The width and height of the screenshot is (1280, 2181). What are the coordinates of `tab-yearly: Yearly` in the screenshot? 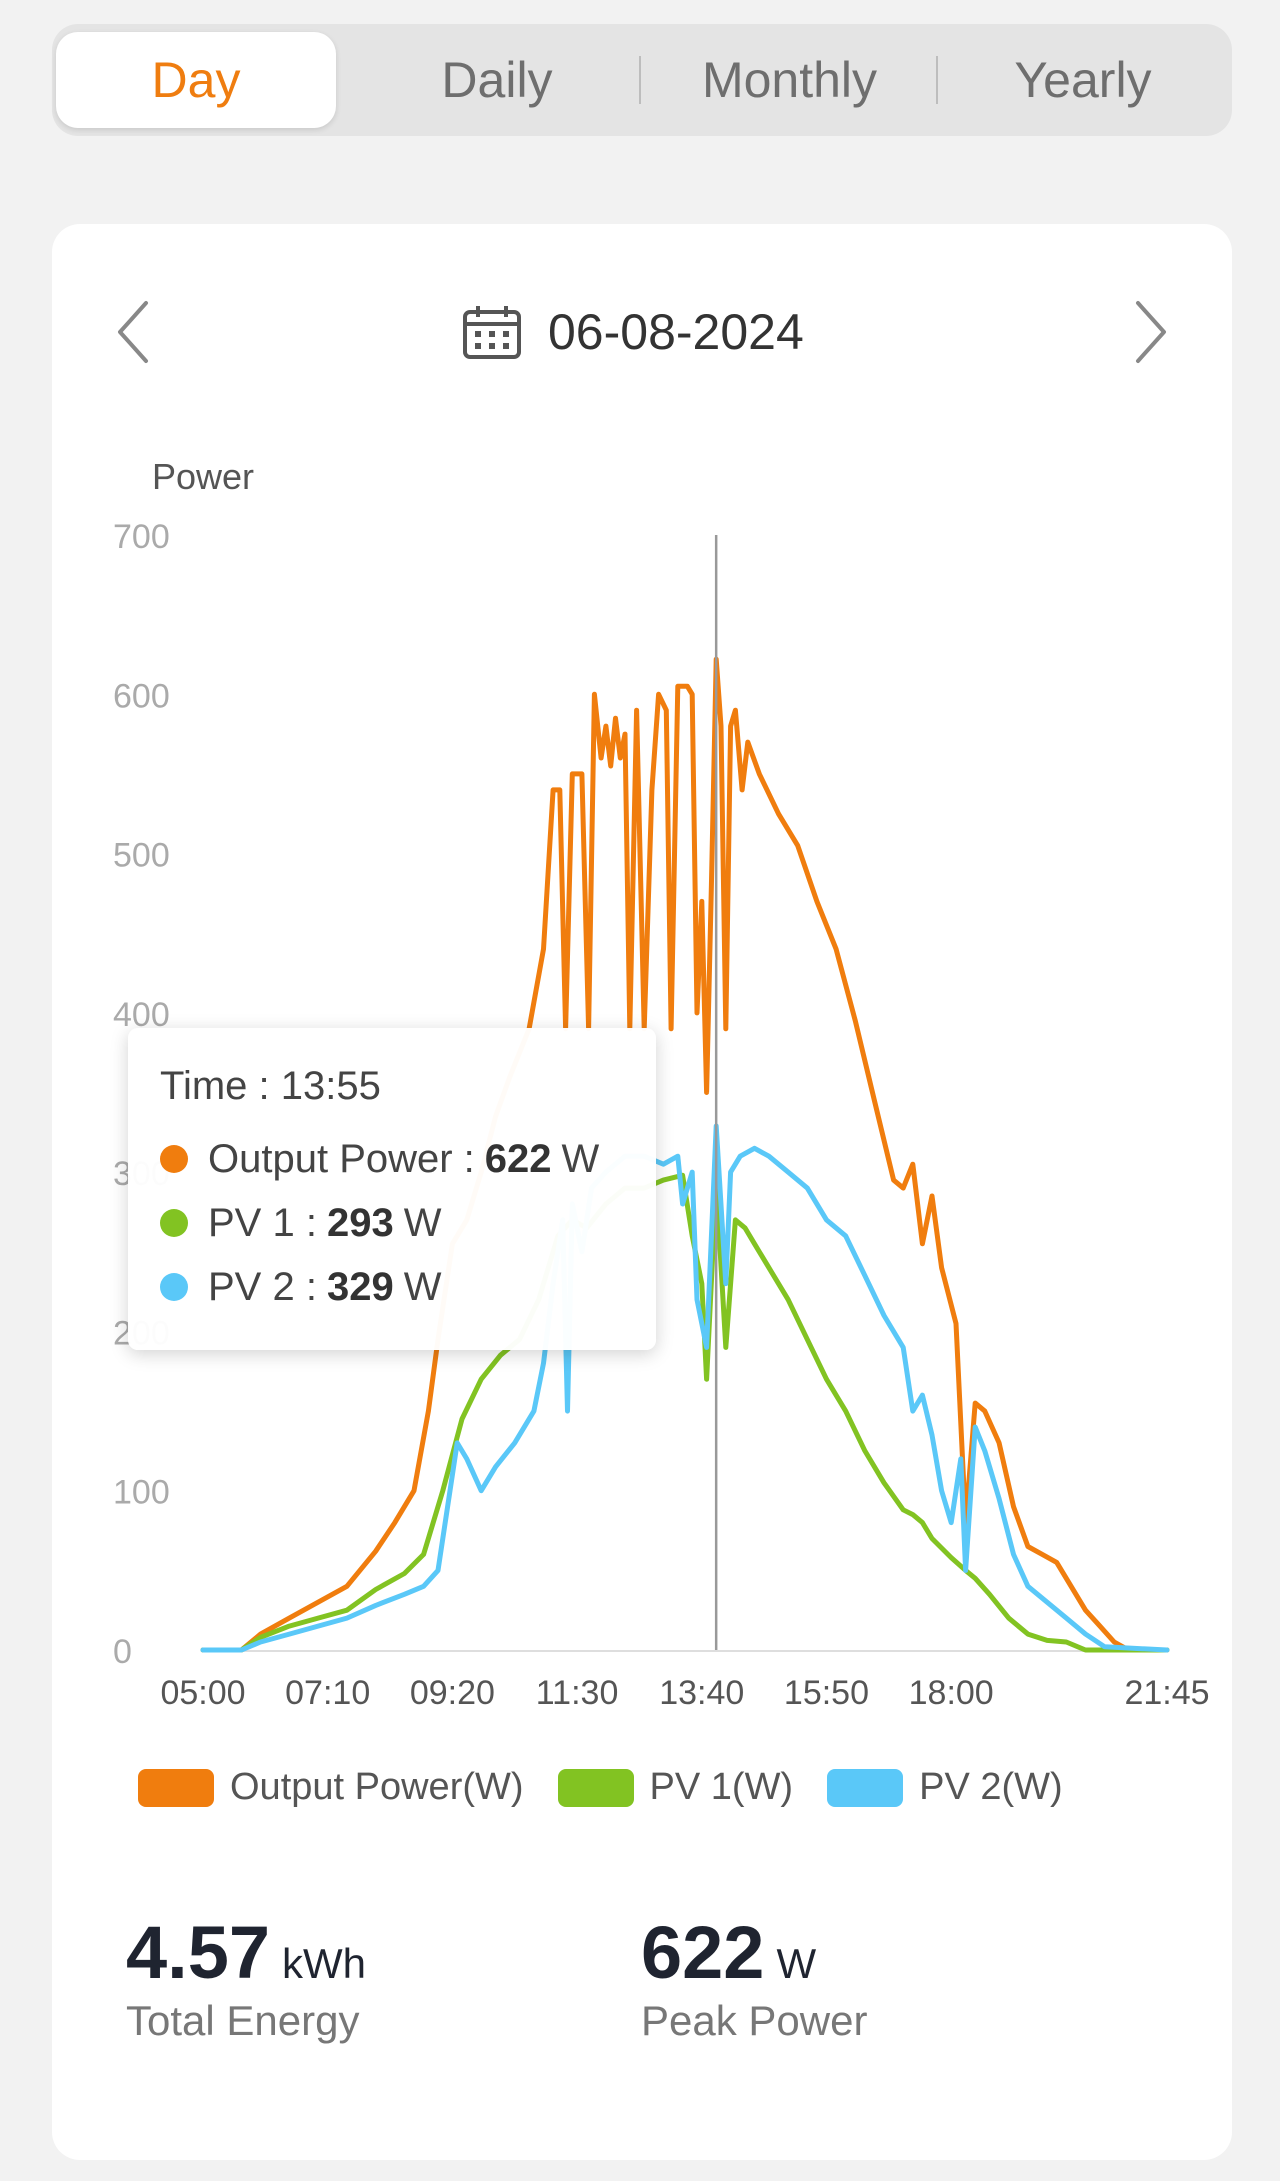 It's located at (1083, 80).